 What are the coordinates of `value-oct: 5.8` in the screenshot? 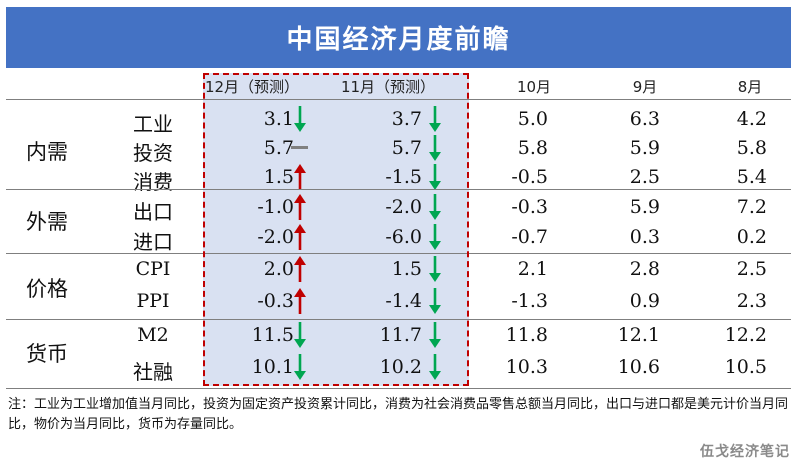 It's located at (532, 148).